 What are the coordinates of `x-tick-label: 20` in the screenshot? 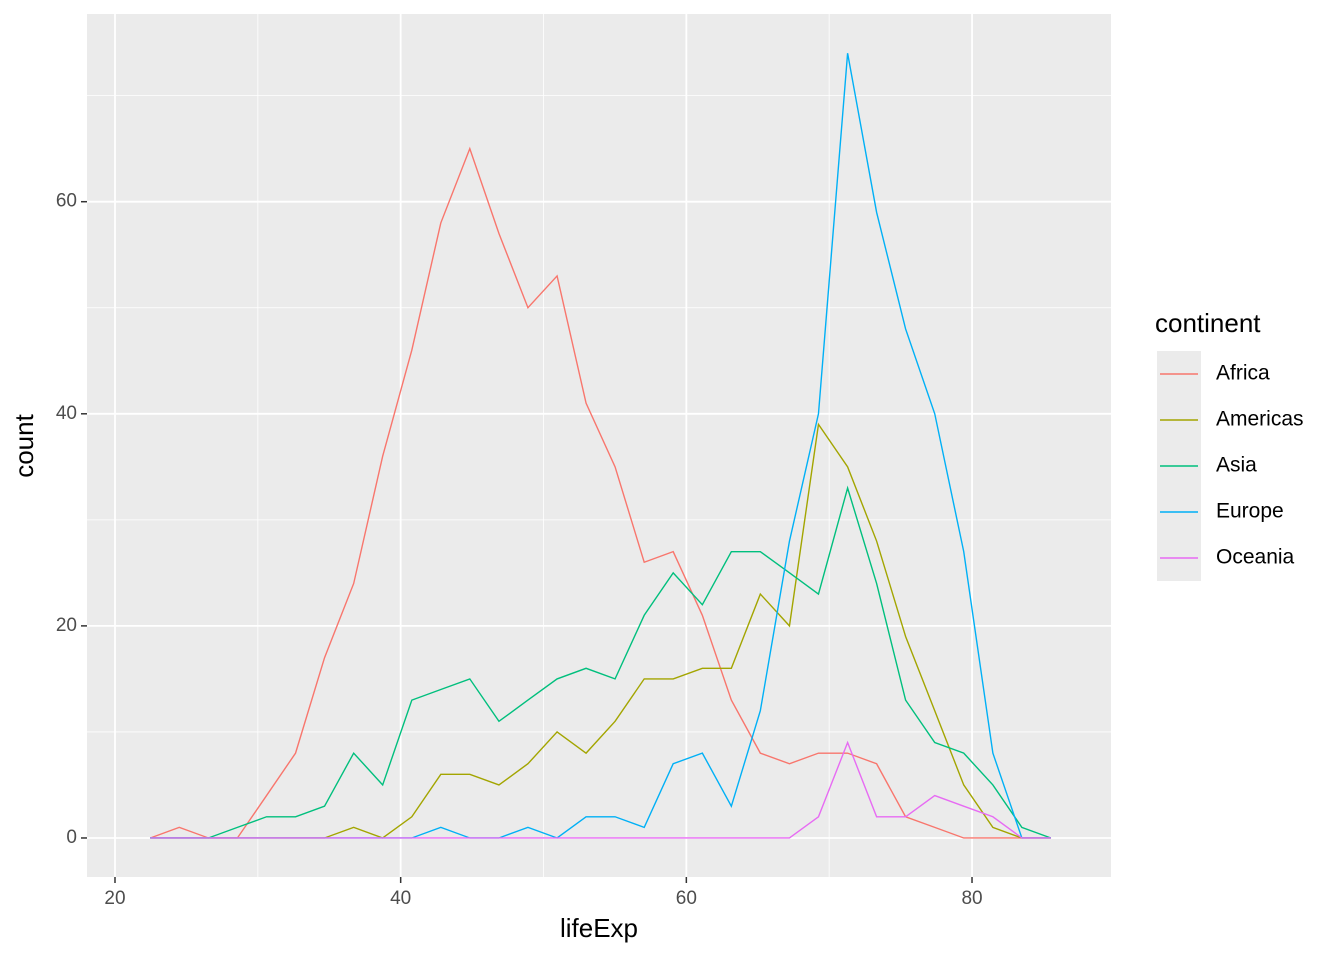 It's located at (114, 898).